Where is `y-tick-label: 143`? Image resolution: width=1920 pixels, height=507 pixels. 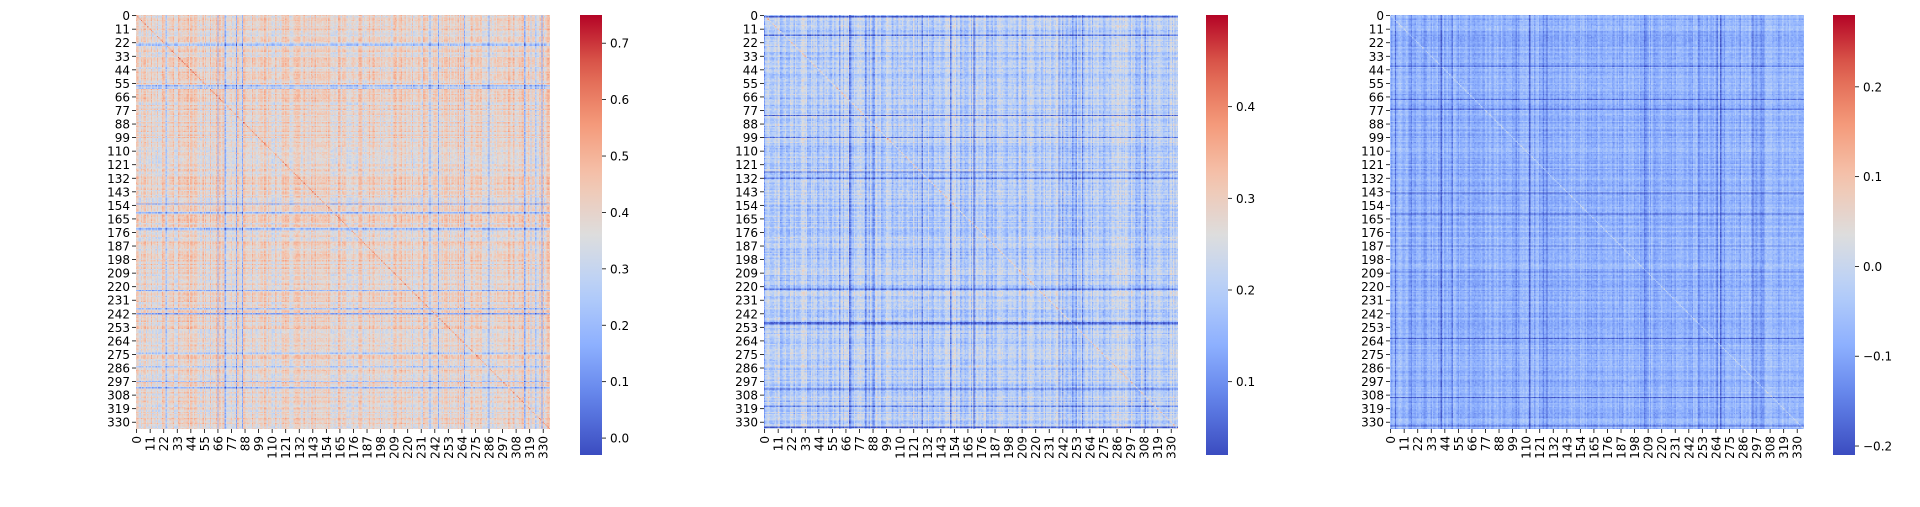
y-tick-label: 143 is located at coordinates (118, 192).